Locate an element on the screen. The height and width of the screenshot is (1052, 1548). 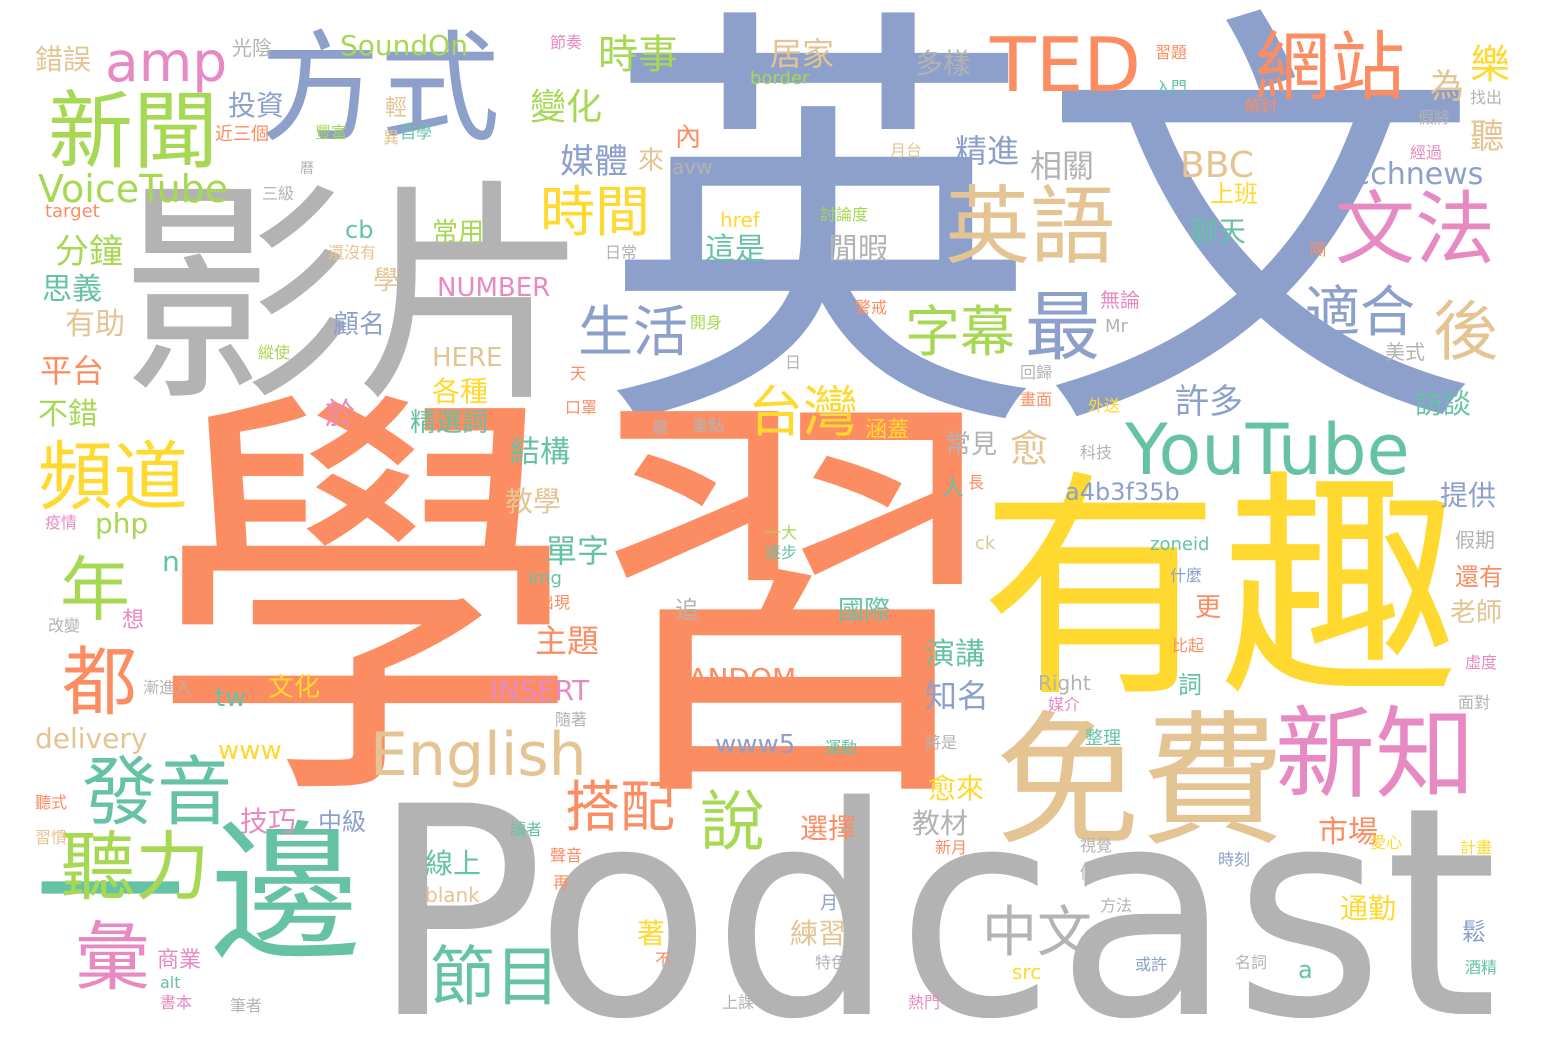
word-kaishen: 開身 is located at coordinates (706, 322).